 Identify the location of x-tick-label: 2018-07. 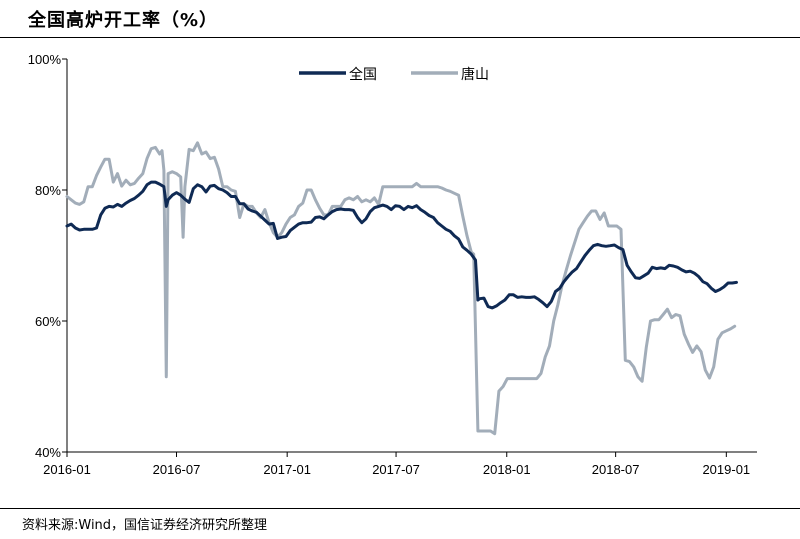
(616, 469).